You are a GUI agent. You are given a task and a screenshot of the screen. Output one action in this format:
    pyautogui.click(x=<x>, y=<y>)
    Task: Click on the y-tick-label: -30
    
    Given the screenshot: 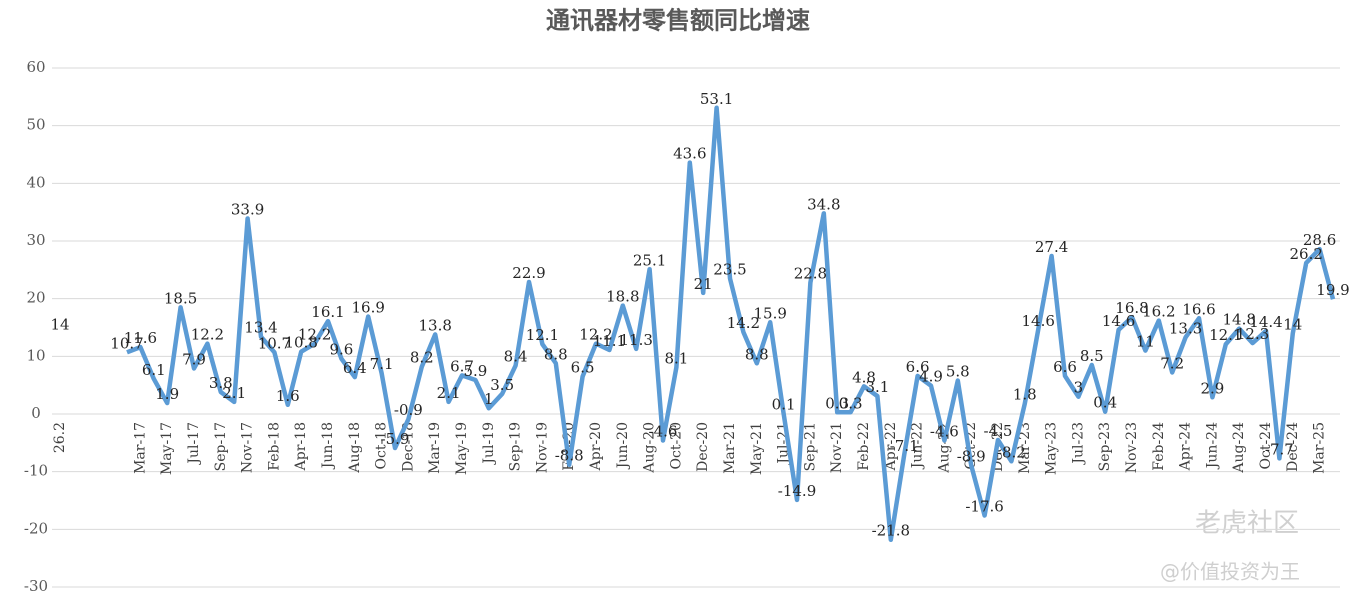 What is the action you would take?
    pyautogui.click(x=36, y=586)
    